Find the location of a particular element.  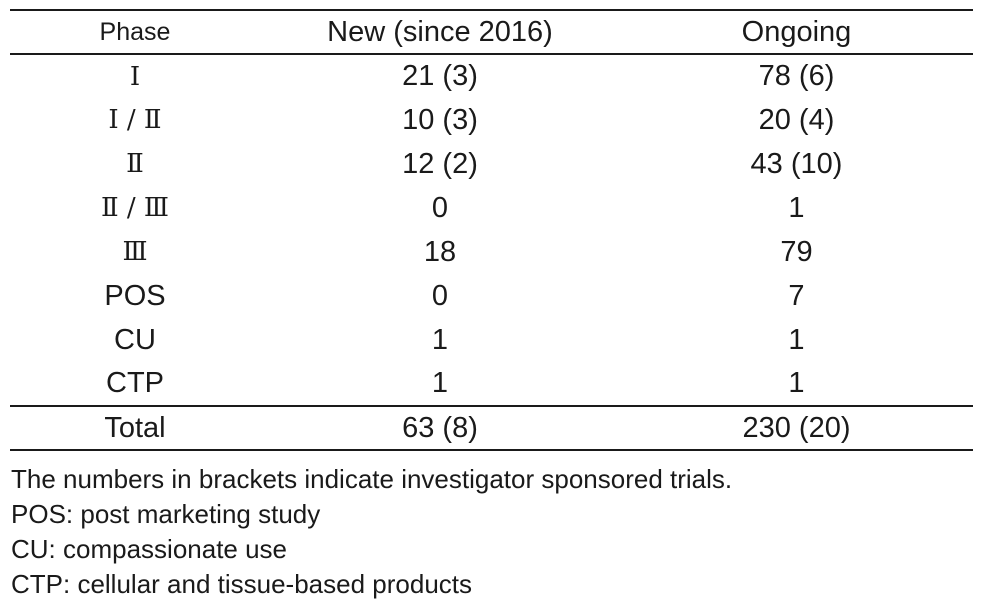

phase-cell: Ⅰ / Ⅱ is located at coordinates (135, 120).